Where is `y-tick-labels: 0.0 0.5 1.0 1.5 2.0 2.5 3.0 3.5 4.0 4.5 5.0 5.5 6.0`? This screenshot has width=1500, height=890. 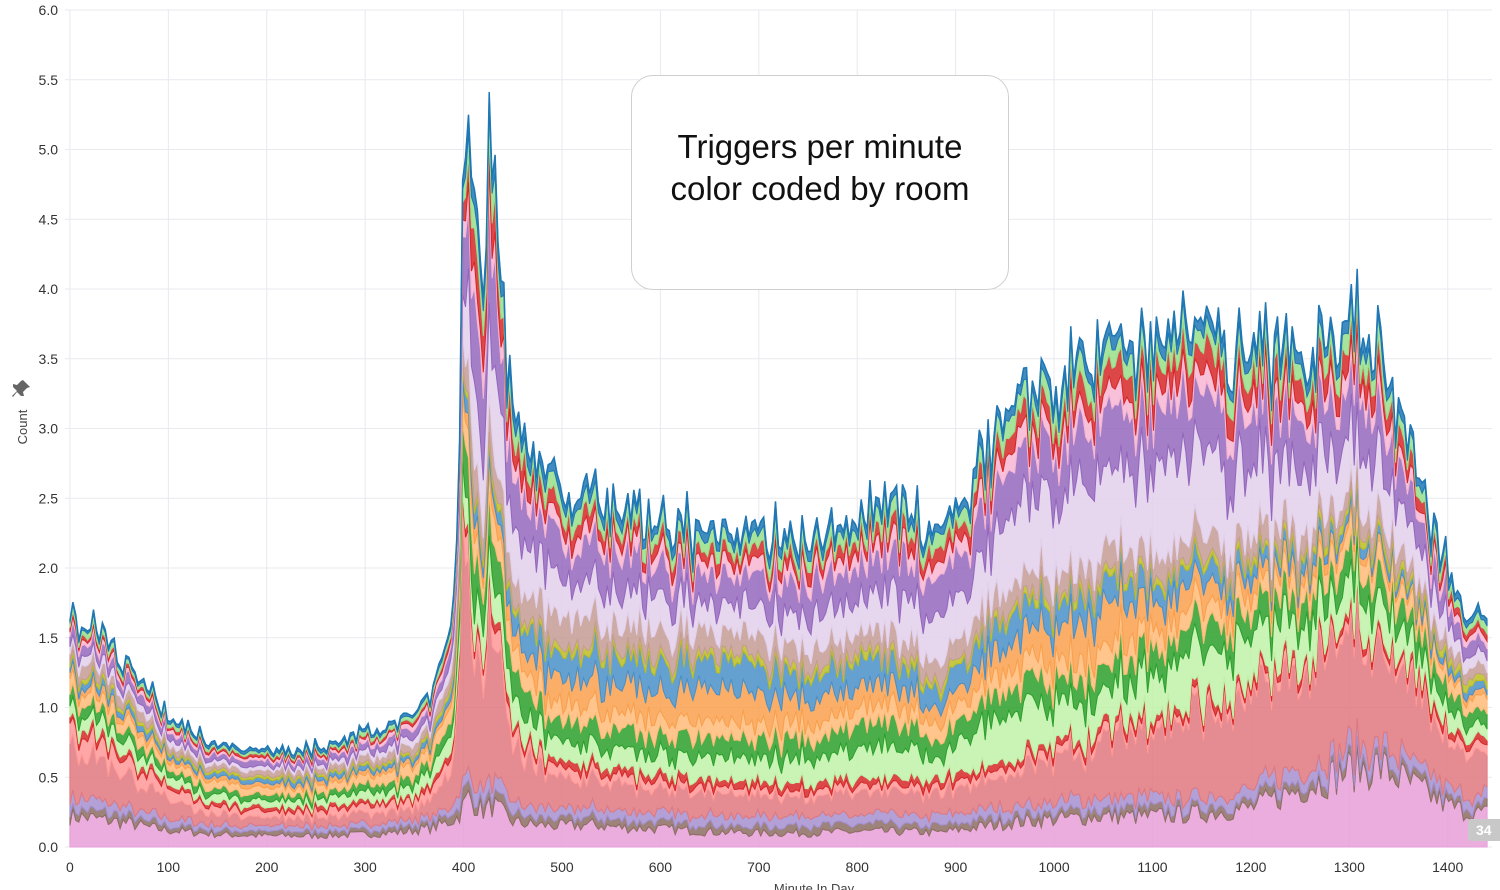
y-tick-labels: 0.0 0.5 1.0 1.5 2.0 2.5 3.0 3.5 4.0 4.5 5.0 5.5 6.0 is located at coordinates (49, 428).